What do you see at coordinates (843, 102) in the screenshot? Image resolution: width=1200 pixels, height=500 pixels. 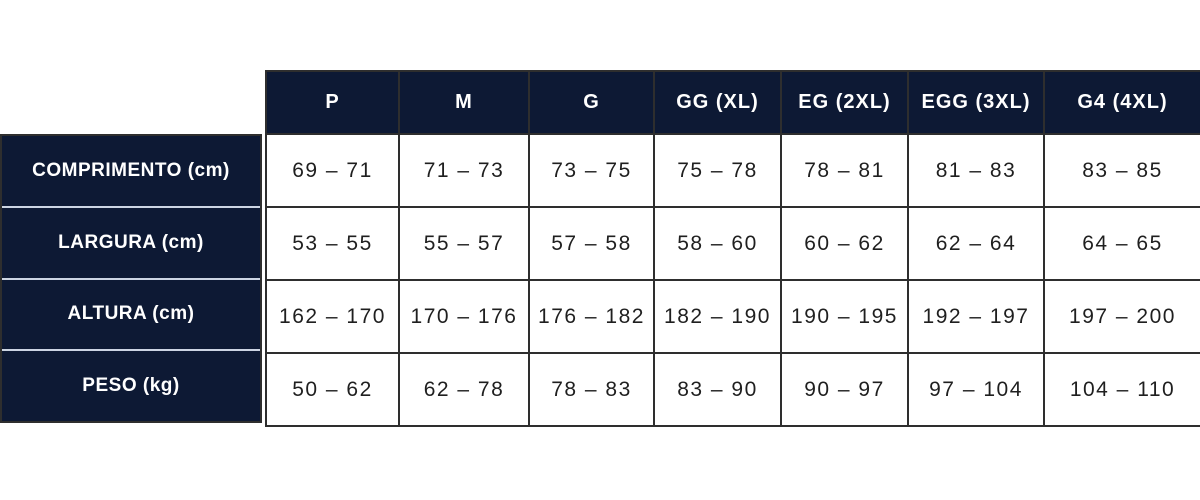 I see `column-header-eg-2xl: EG (2XL)` at bounding box center [843, 102].